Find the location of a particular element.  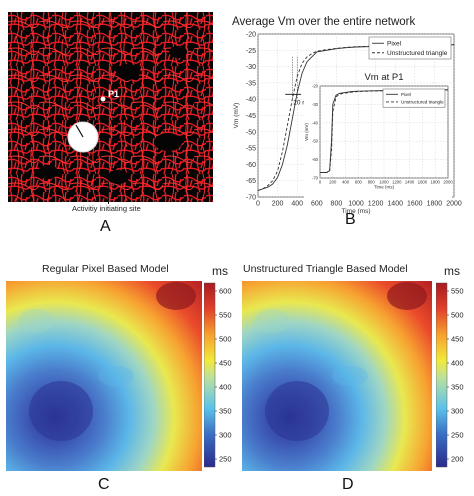

inset-xtick-label: 1600 is located at coordinates (423, 182).